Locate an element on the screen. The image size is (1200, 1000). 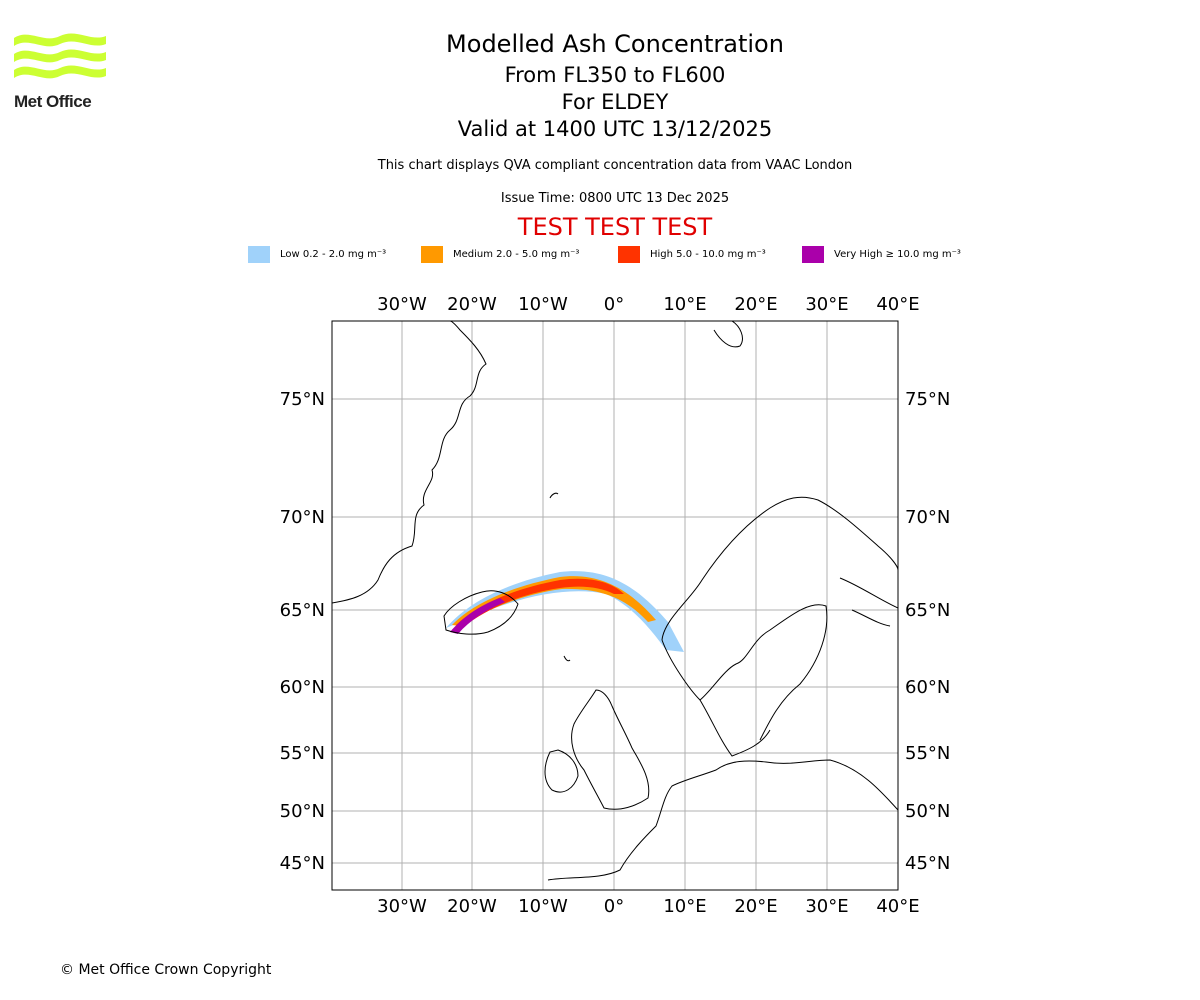
legend-item-very-high: Very High ≥ 10.0 mg m⁻³ is located at coordinates (881, 254).